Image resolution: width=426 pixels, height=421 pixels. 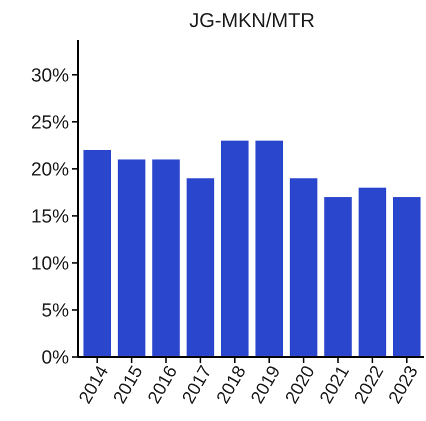 I want to click on y-tick-label: 25%, so click(x=50, y=123).